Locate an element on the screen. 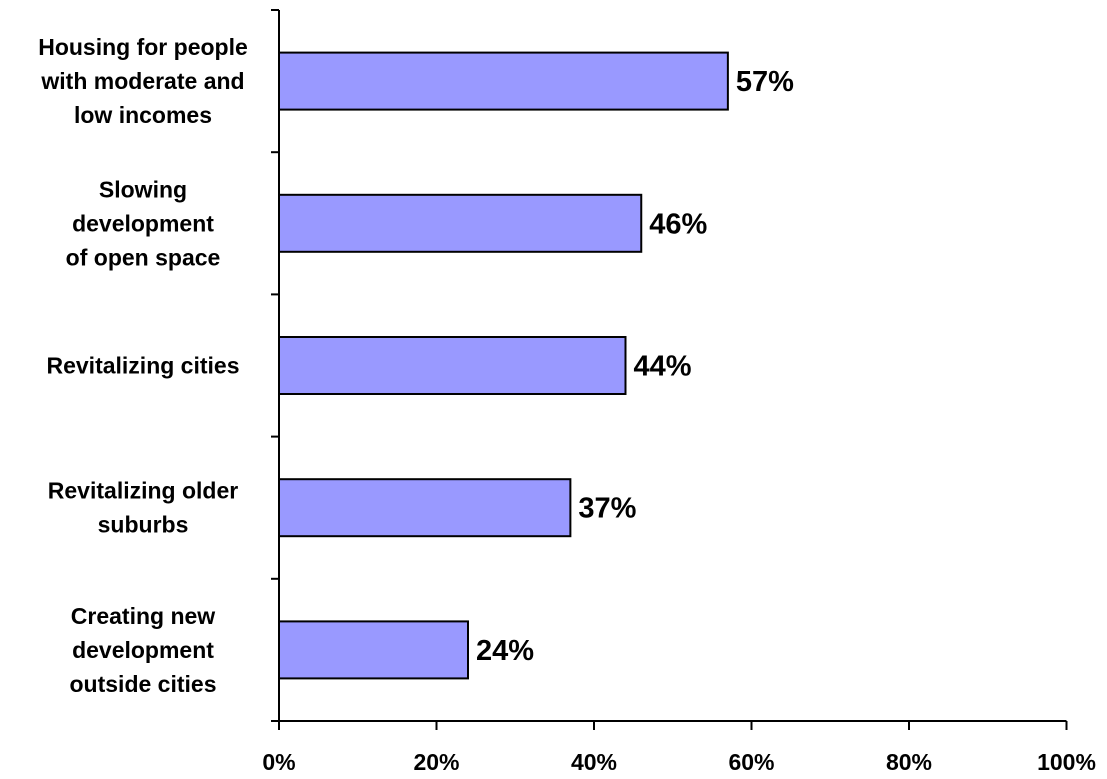 The image size is (1107, 779). category-label: Revitalizing cities is located at coordinates (142, 366).